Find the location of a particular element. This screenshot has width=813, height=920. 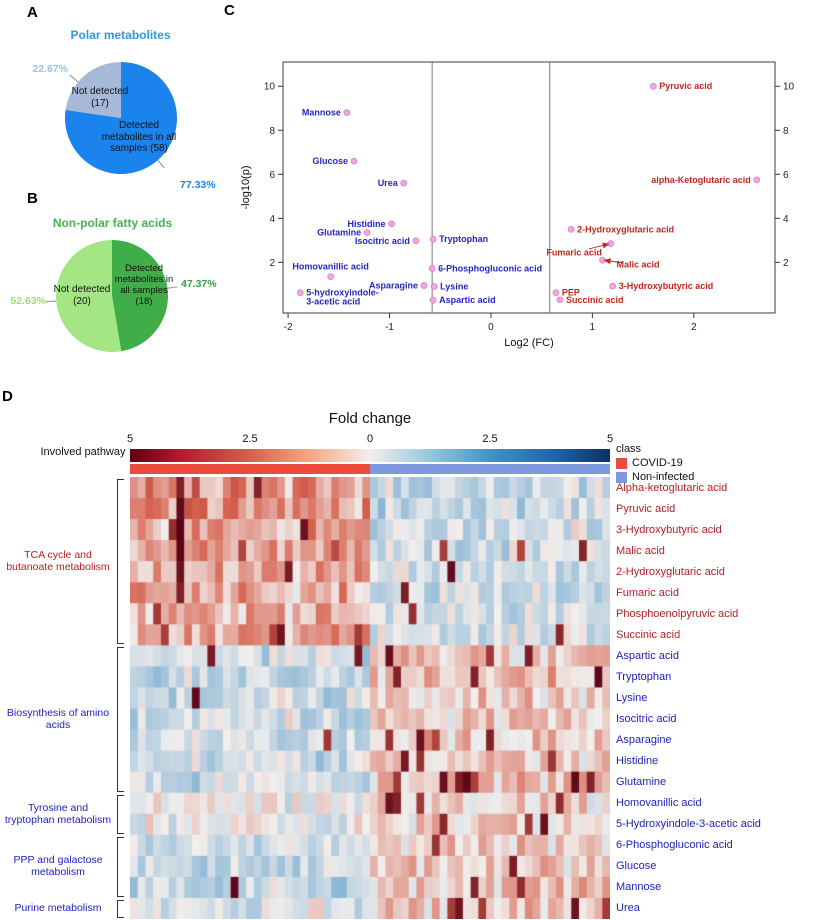

heatmap-row-label: 3-Hydroxybutyric acid is located at coordinates (669, 529).